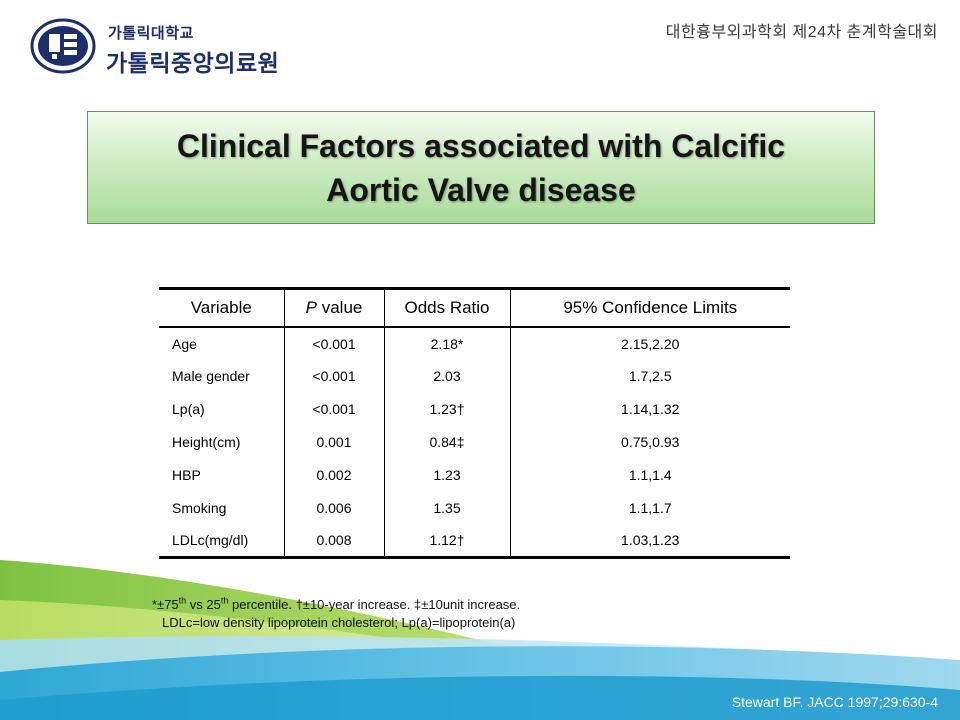  Describe the element at coordinates (206, 442) in the screenshot. I see `cell-variable: Height(cm)` at that location.